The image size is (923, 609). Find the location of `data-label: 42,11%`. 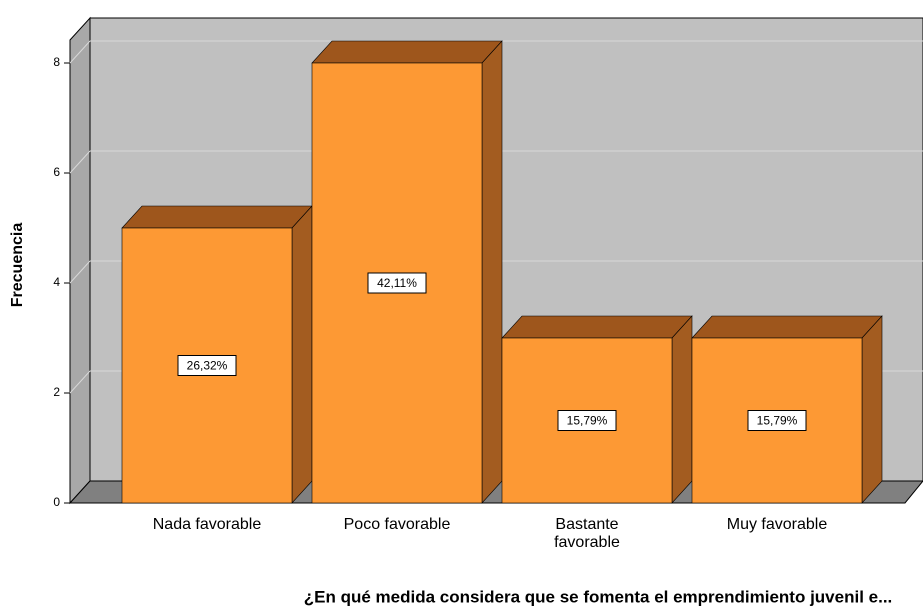

data-label: 42,11% is located at coordinates (397, 283).